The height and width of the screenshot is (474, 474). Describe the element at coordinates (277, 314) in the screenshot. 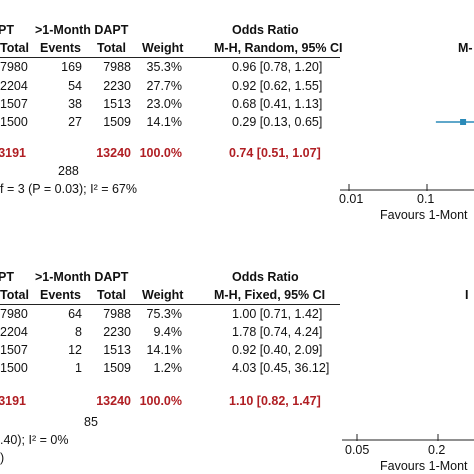

I see `table-cell: 1.00 [0.71, 1.42]` at that location.